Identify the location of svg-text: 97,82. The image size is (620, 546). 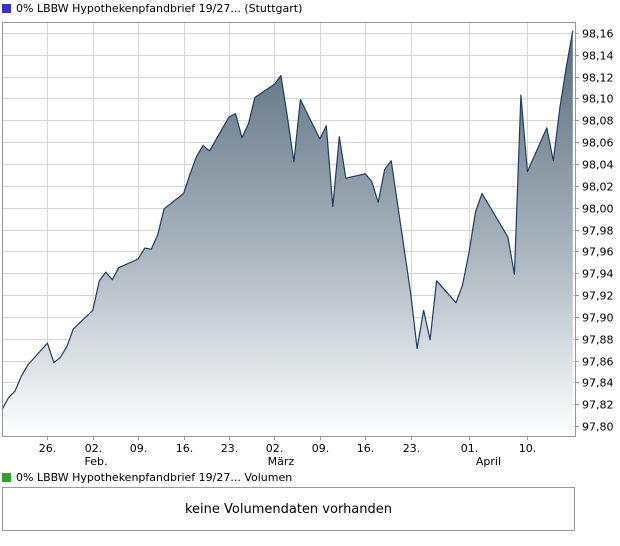
(598, 405).